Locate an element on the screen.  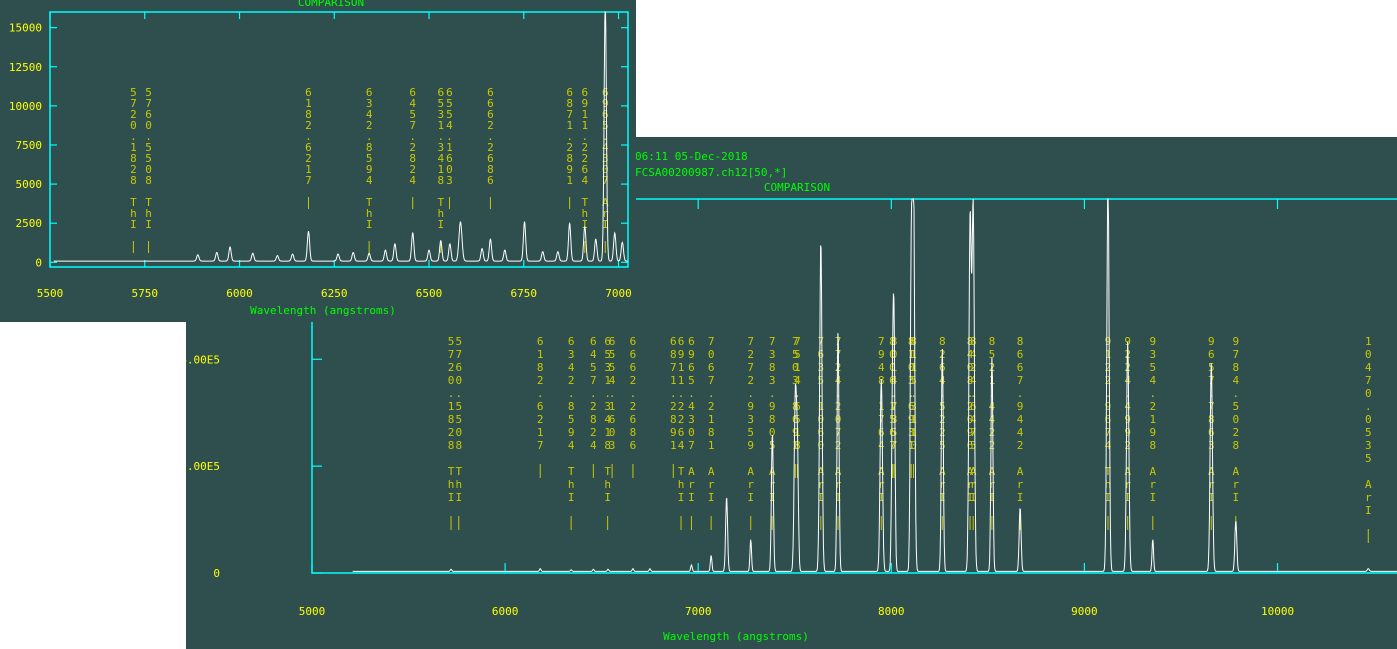
back-y-tick-label: 2.00E5 is located at coordinates (203, 466).